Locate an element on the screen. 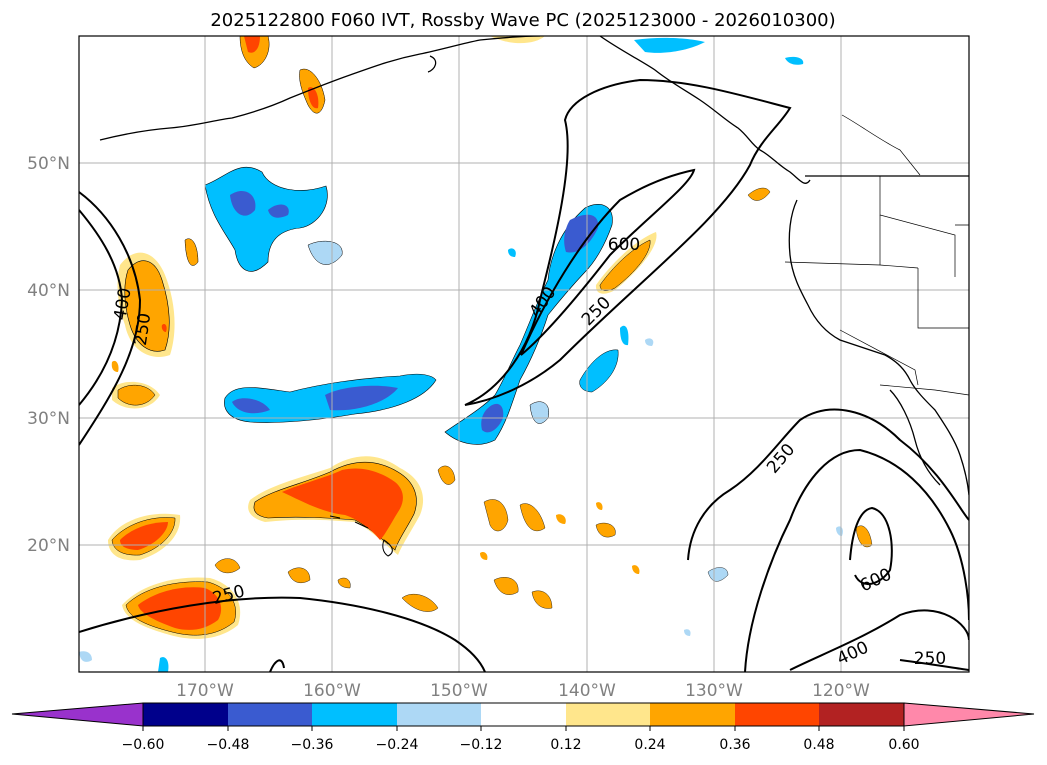 This screenshot has height=765, width=1047. contour-label: 600 is located at coordinates (624, 245).